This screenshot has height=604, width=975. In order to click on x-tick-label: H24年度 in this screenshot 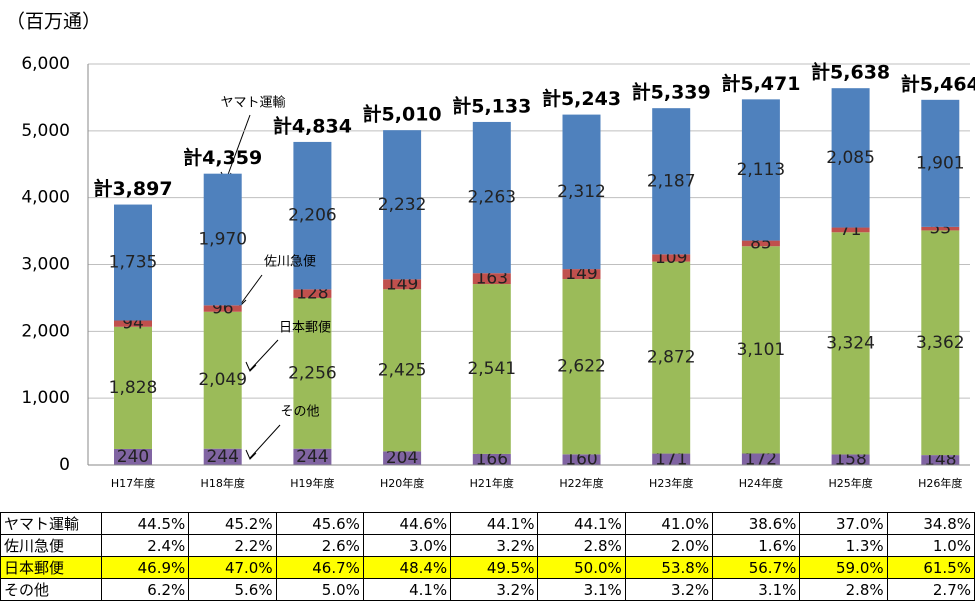, I will do `click(761, 483)`.